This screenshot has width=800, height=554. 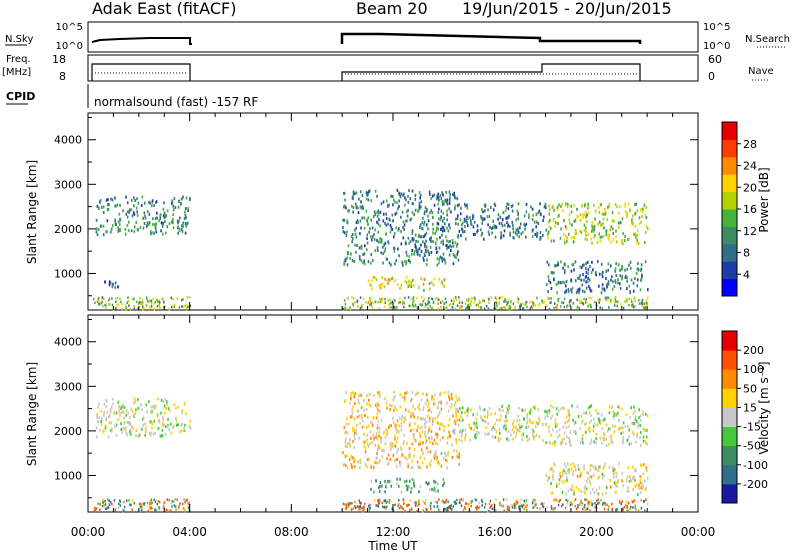 I want to click on vel-colorbar-frame, so click(x=729, y=417).